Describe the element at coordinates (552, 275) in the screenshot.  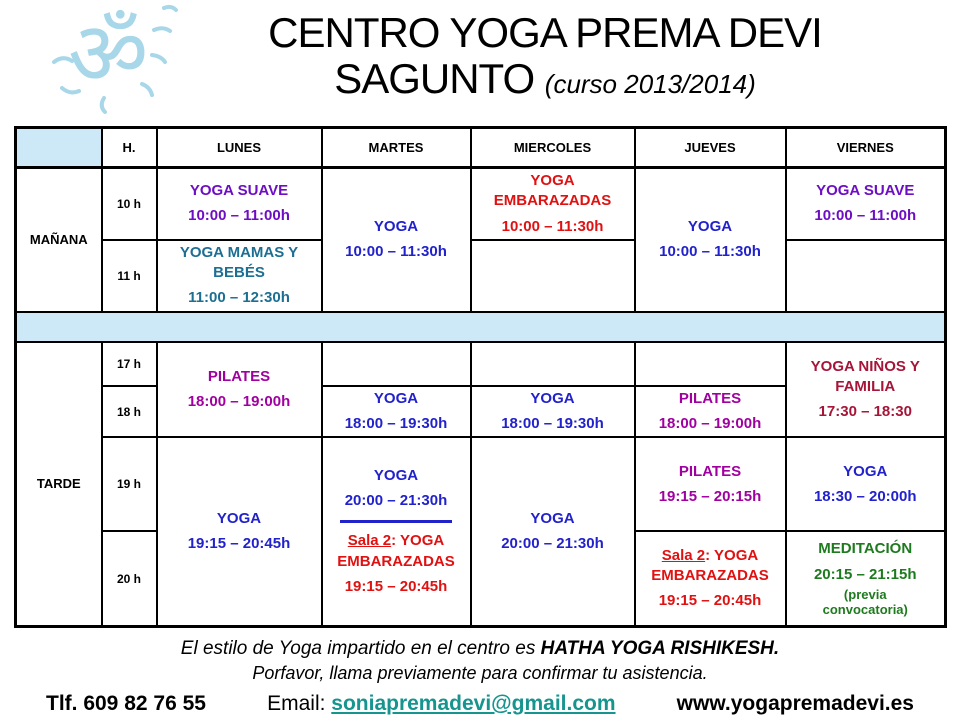
I see `cell-miercoles-11h-empty` at that location.